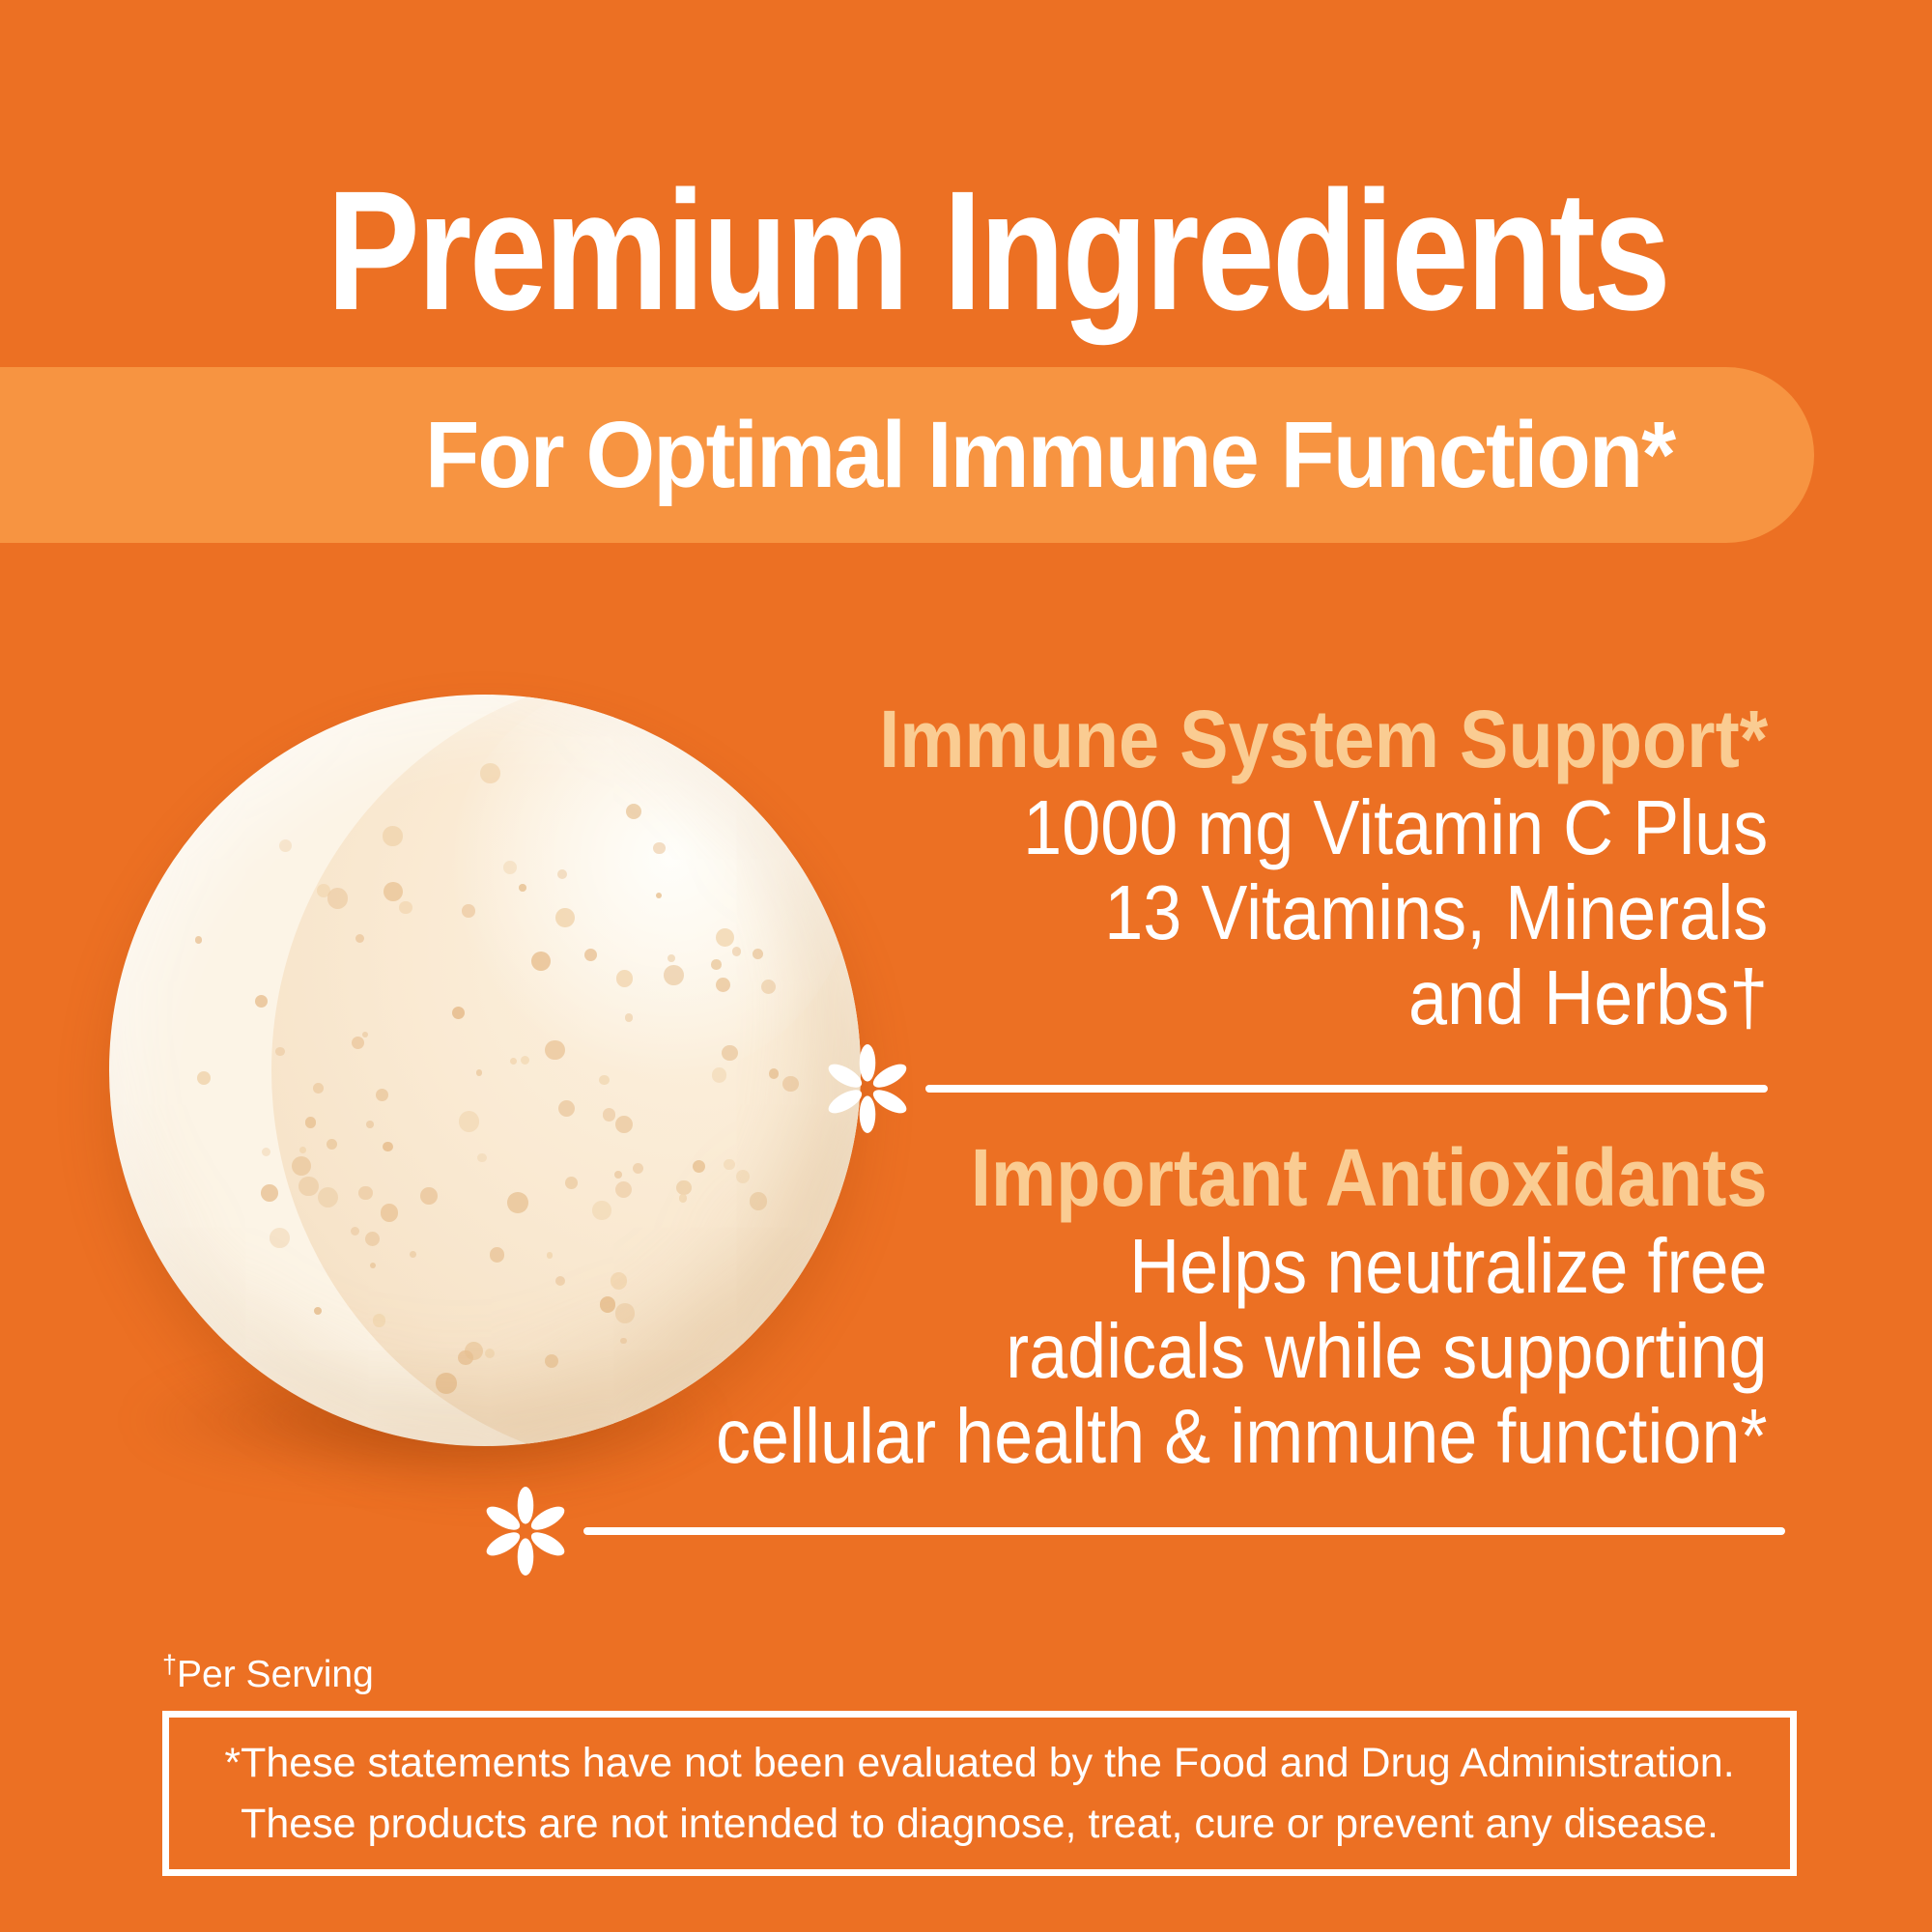  I want to click on per-serving-footnote: †Per Serving, so click(268, 1673).